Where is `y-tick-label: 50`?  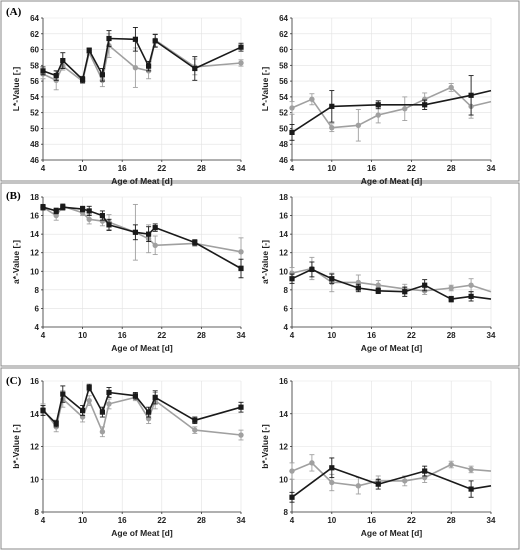
y-tick-label: 50 is located at coordinates (34, 128).